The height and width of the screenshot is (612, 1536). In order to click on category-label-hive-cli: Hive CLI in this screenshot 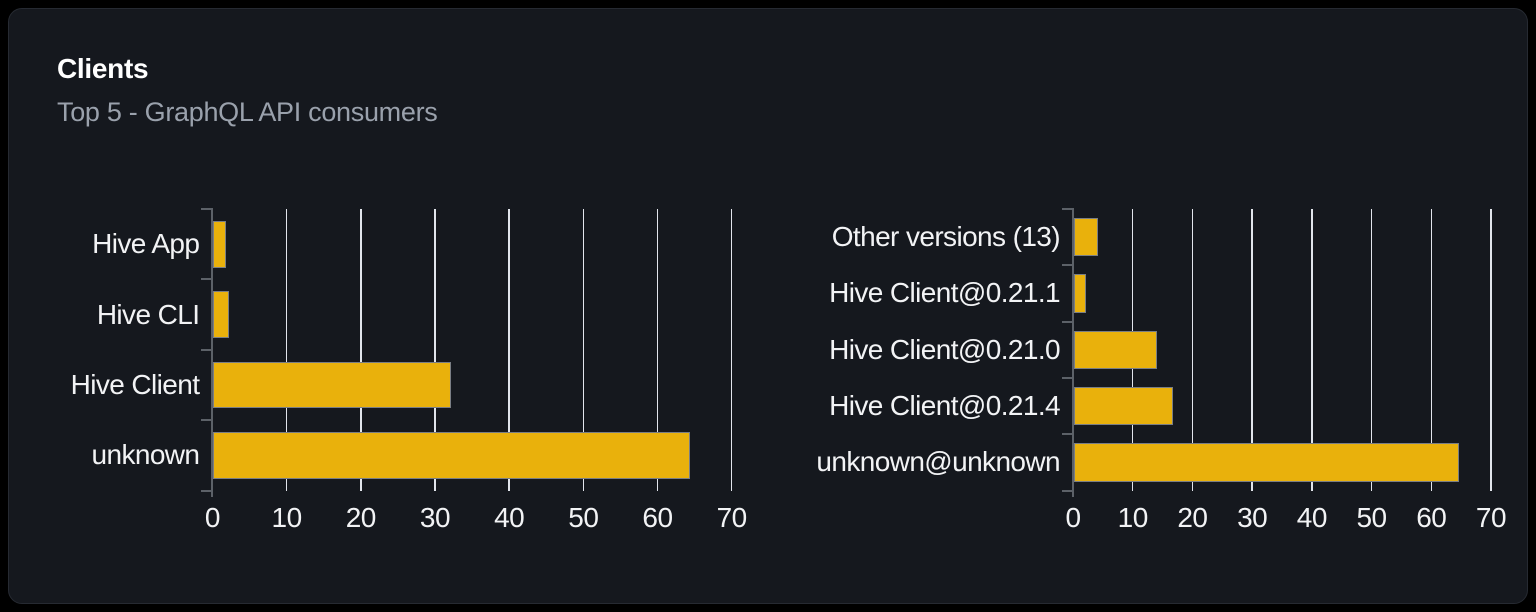, I will do `click(148, 314)`.